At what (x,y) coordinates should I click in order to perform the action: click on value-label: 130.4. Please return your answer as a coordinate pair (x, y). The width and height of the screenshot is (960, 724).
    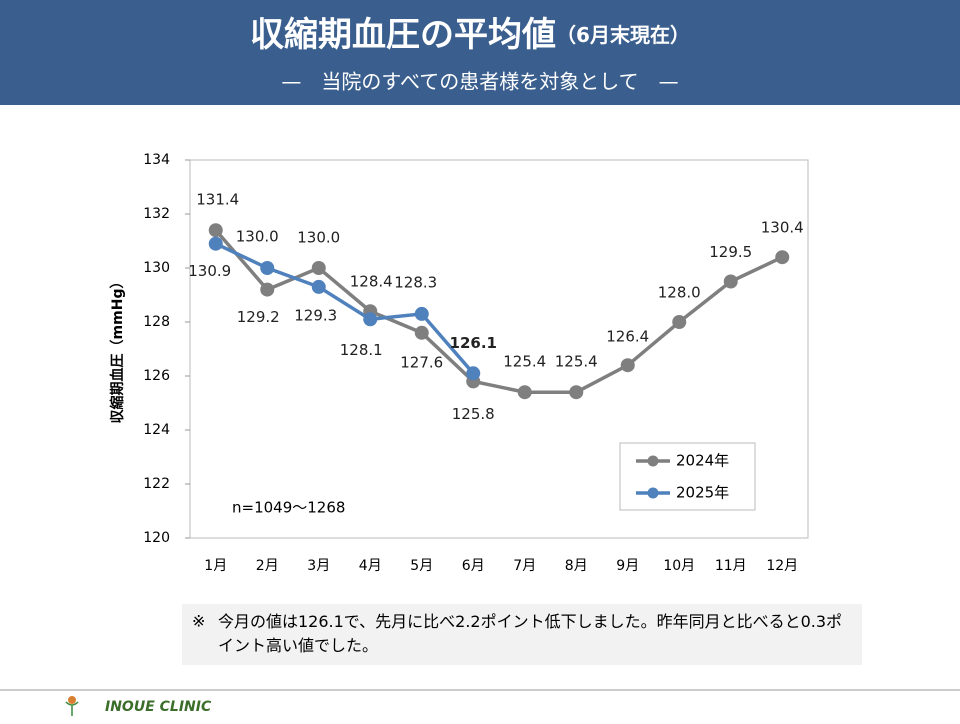
    Looking at the image, I should click on (782, 228).